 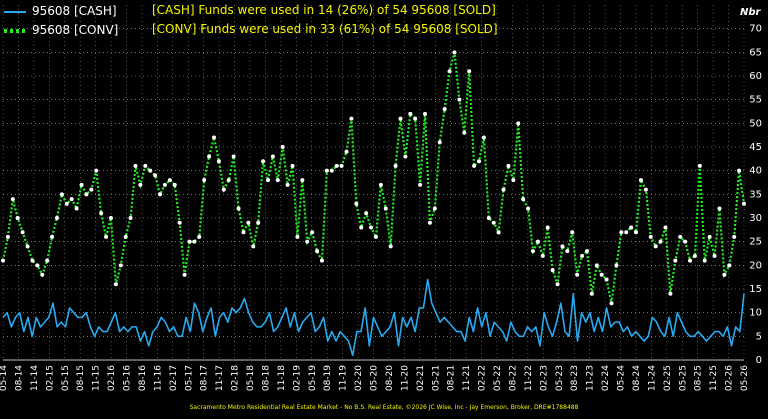 What do you see at coordinates (158, 378) in the screenshot?
I see `x-tick-label: 11-16` at bounding box center [158, 378].